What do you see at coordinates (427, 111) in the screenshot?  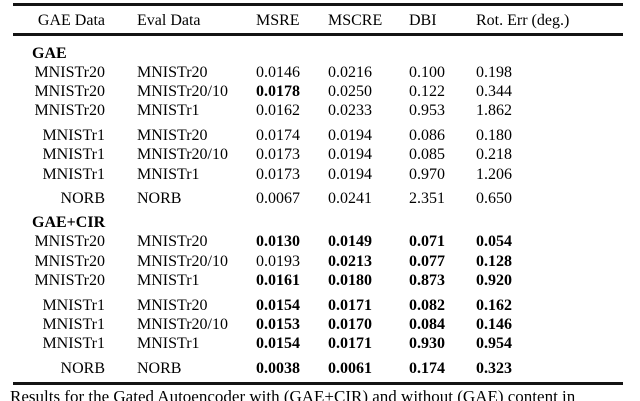 I see `metric-cell: 0.953` at bounding box center [427, 111].